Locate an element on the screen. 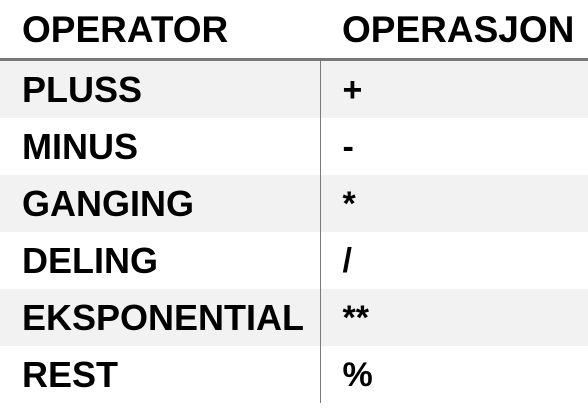 This screenshot has width=588, height=412. table-row: DELING / is located at coordinates (294, 260).